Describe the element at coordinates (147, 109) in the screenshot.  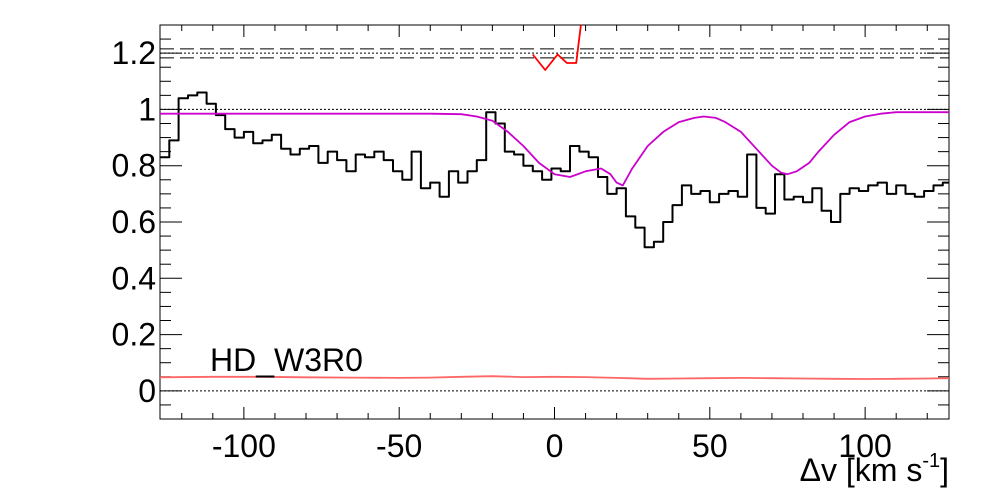
I see `y-tick-label: 1` at that location.